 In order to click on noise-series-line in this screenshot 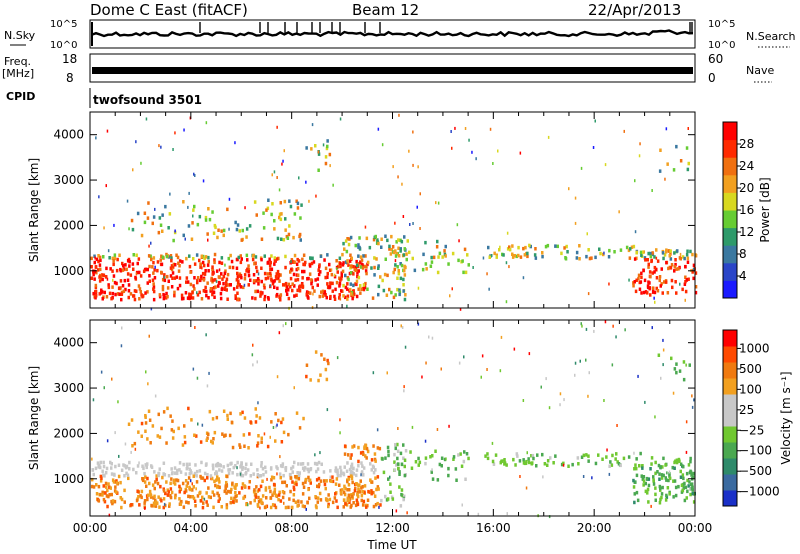, I will do `click(392, 33)`.